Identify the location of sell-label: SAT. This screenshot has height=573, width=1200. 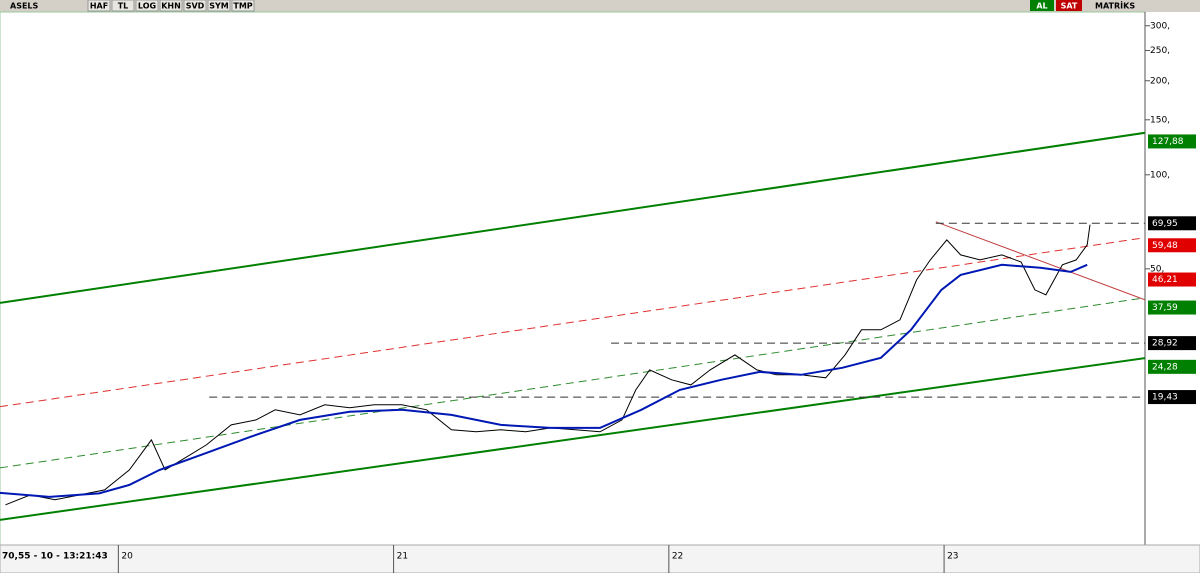
(1069, 6).